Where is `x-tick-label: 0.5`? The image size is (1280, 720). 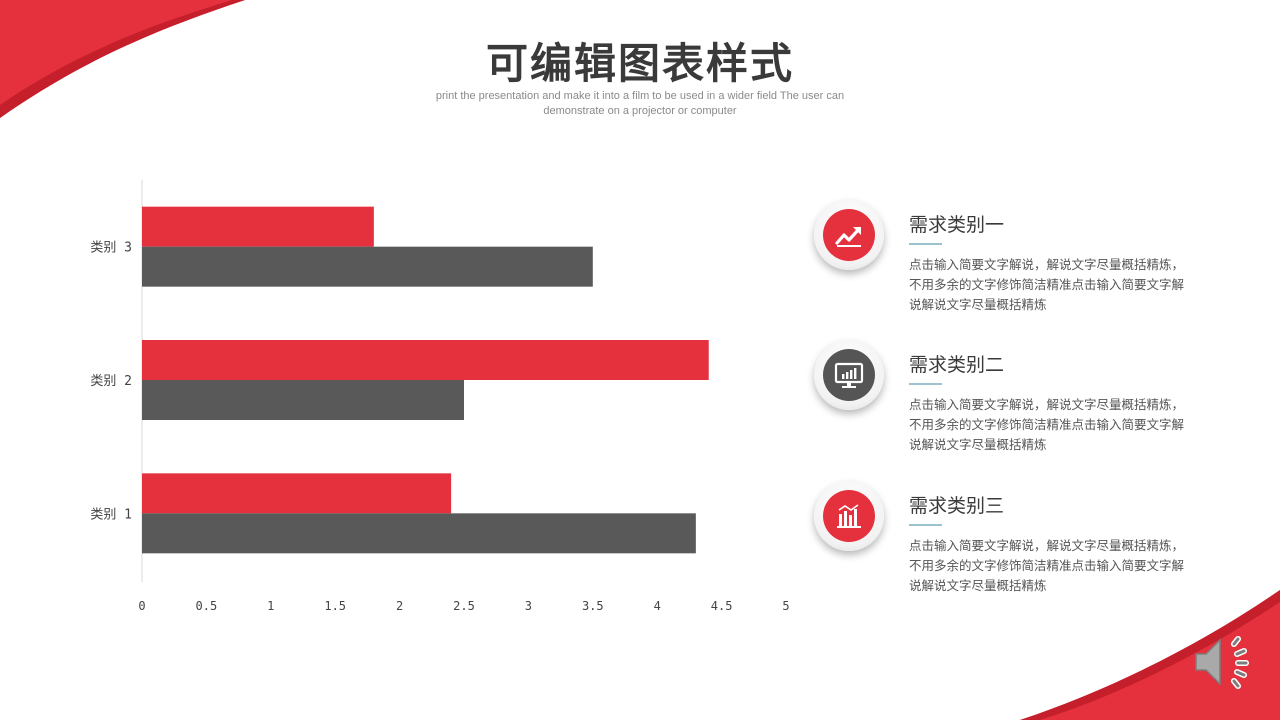
x-tick-label: 0.5 is located at coordinates (207, 606).